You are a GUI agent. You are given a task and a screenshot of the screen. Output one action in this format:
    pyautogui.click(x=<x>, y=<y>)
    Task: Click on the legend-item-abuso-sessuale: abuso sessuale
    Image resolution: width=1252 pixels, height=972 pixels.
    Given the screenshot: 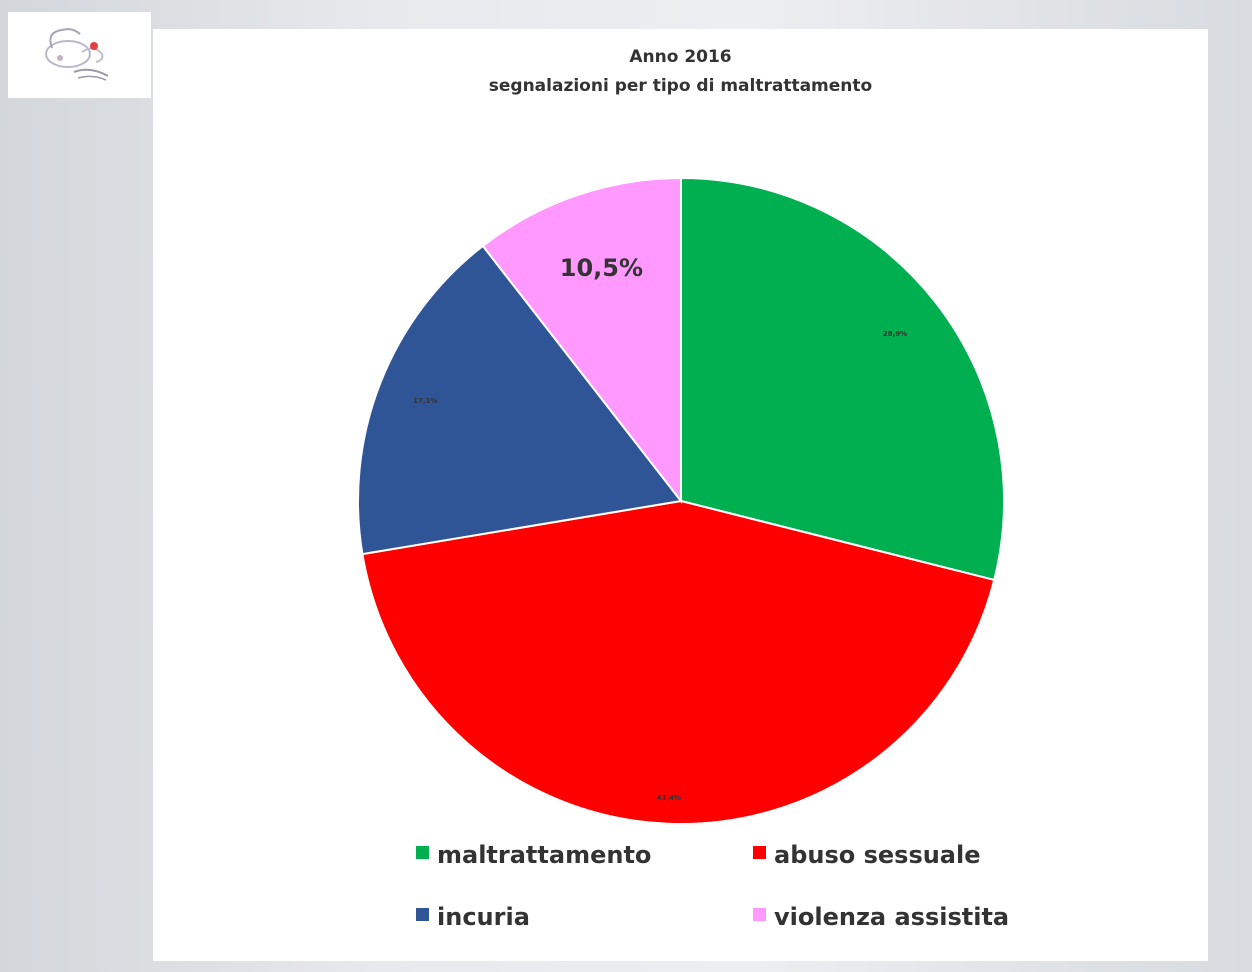 What is the action you would take?
    pyautogui.click(x=867, y=855)
    